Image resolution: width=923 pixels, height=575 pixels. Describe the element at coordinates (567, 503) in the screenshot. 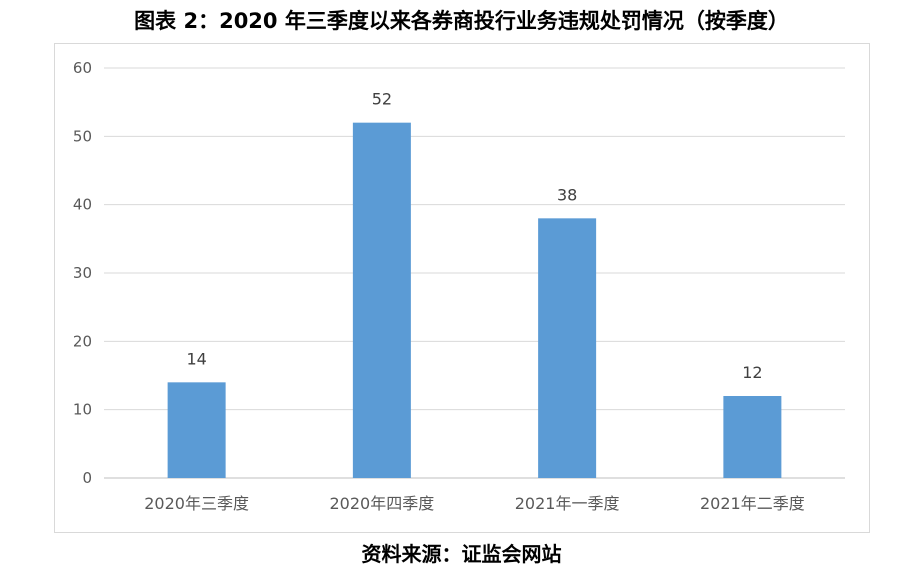

I see `x-tick-label: 2021年一季度` at that location.